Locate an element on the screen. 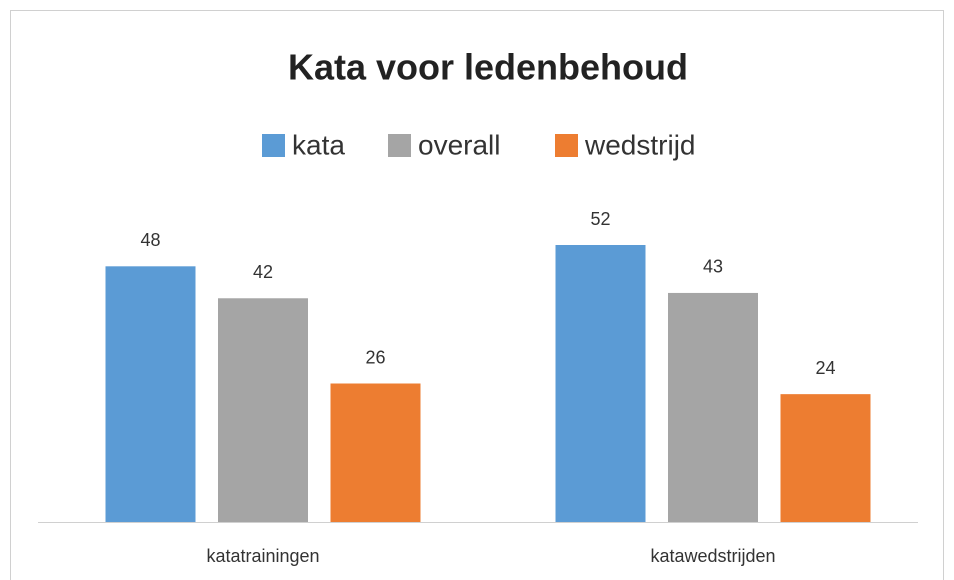  data-label: 24 is located at coordinates (825, 368).